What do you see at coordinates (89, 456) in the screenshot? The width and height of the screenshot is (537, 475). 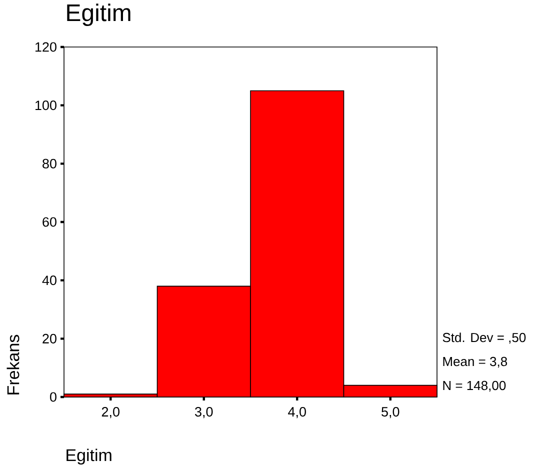 I see `x-axis-title: Egitim` at bounding box center [89, 456].